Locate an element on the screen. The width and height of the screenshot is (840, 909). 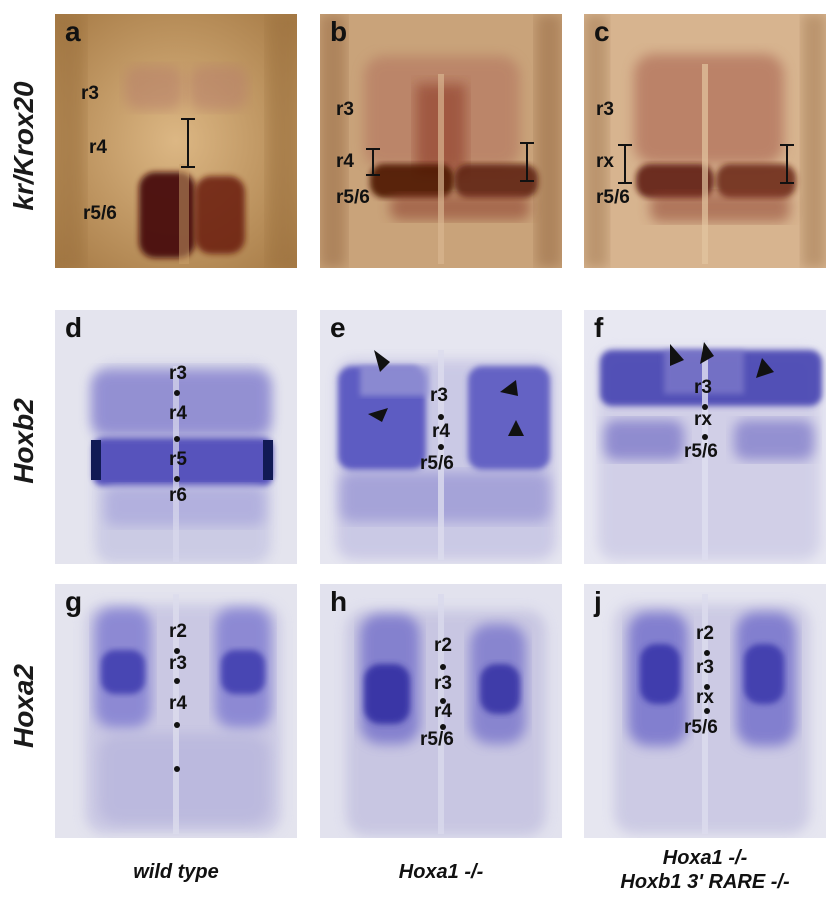
column-label-wild-type: wild type is located at coordinates (176, 872).